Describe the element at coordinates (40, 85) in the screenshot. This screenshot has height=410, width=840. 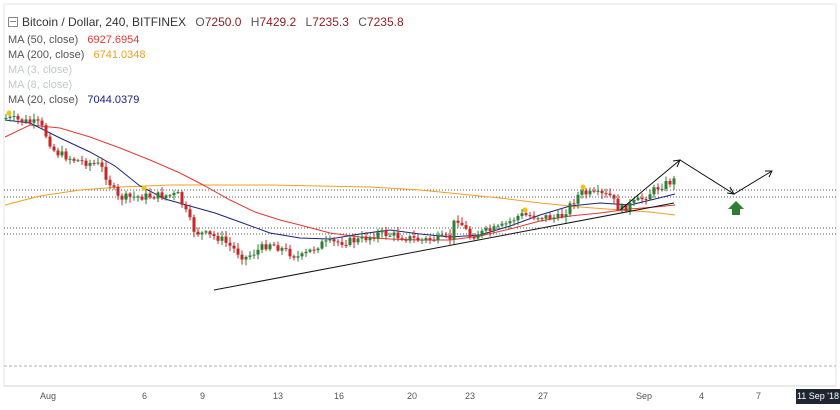
I see `indicator-label: MA (8, close)` at that location.